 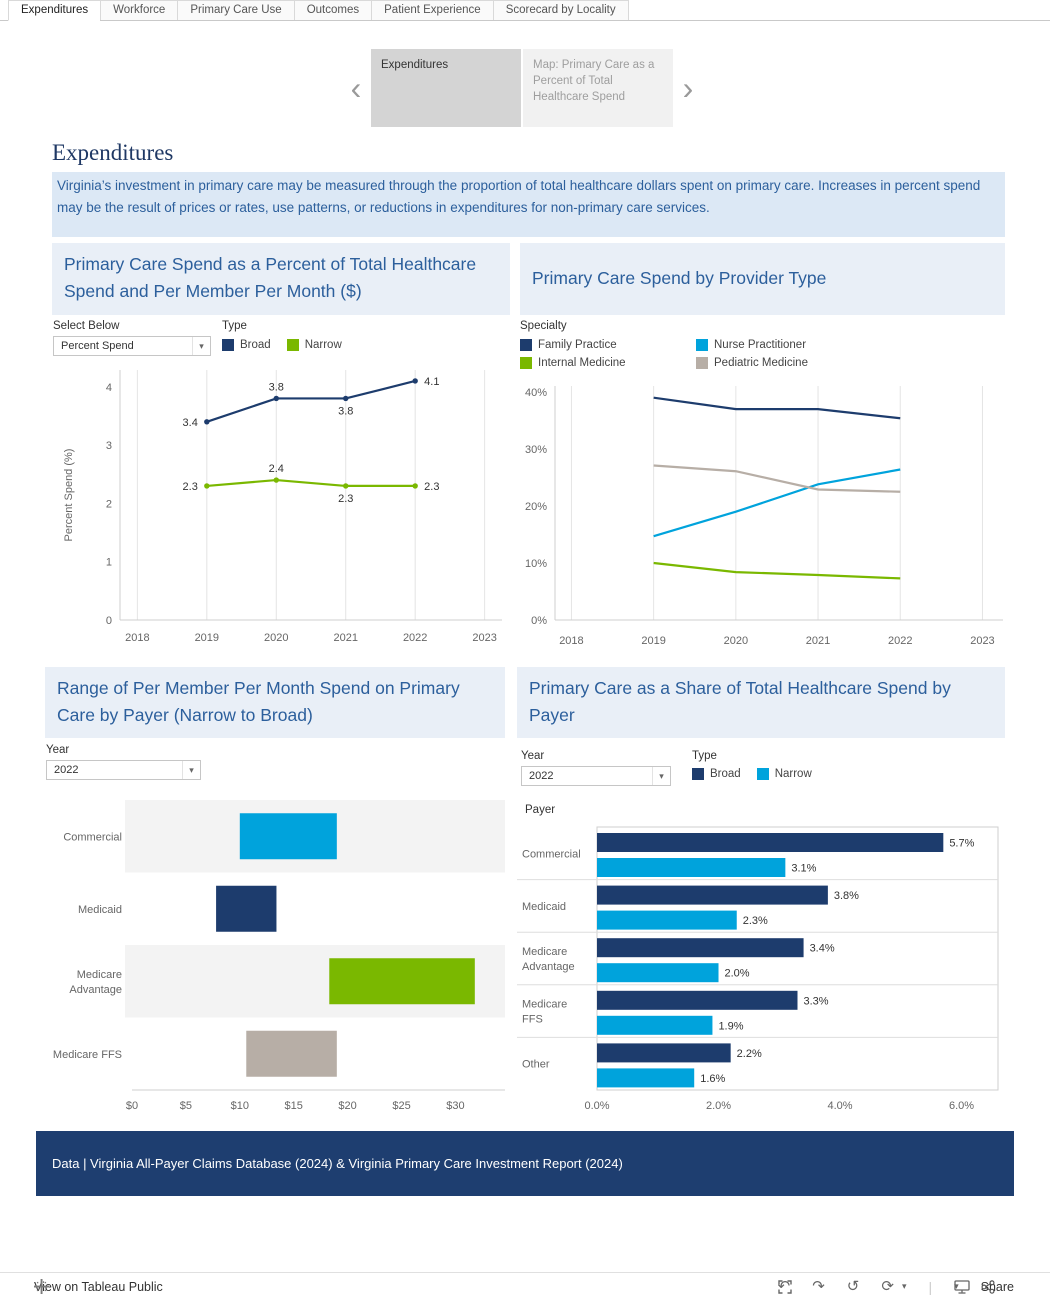 What do you see at coordinates (730, 1026) in the screenshot?
I see `bar-value-label: 1.9%` at bounding box center [730, 1026].